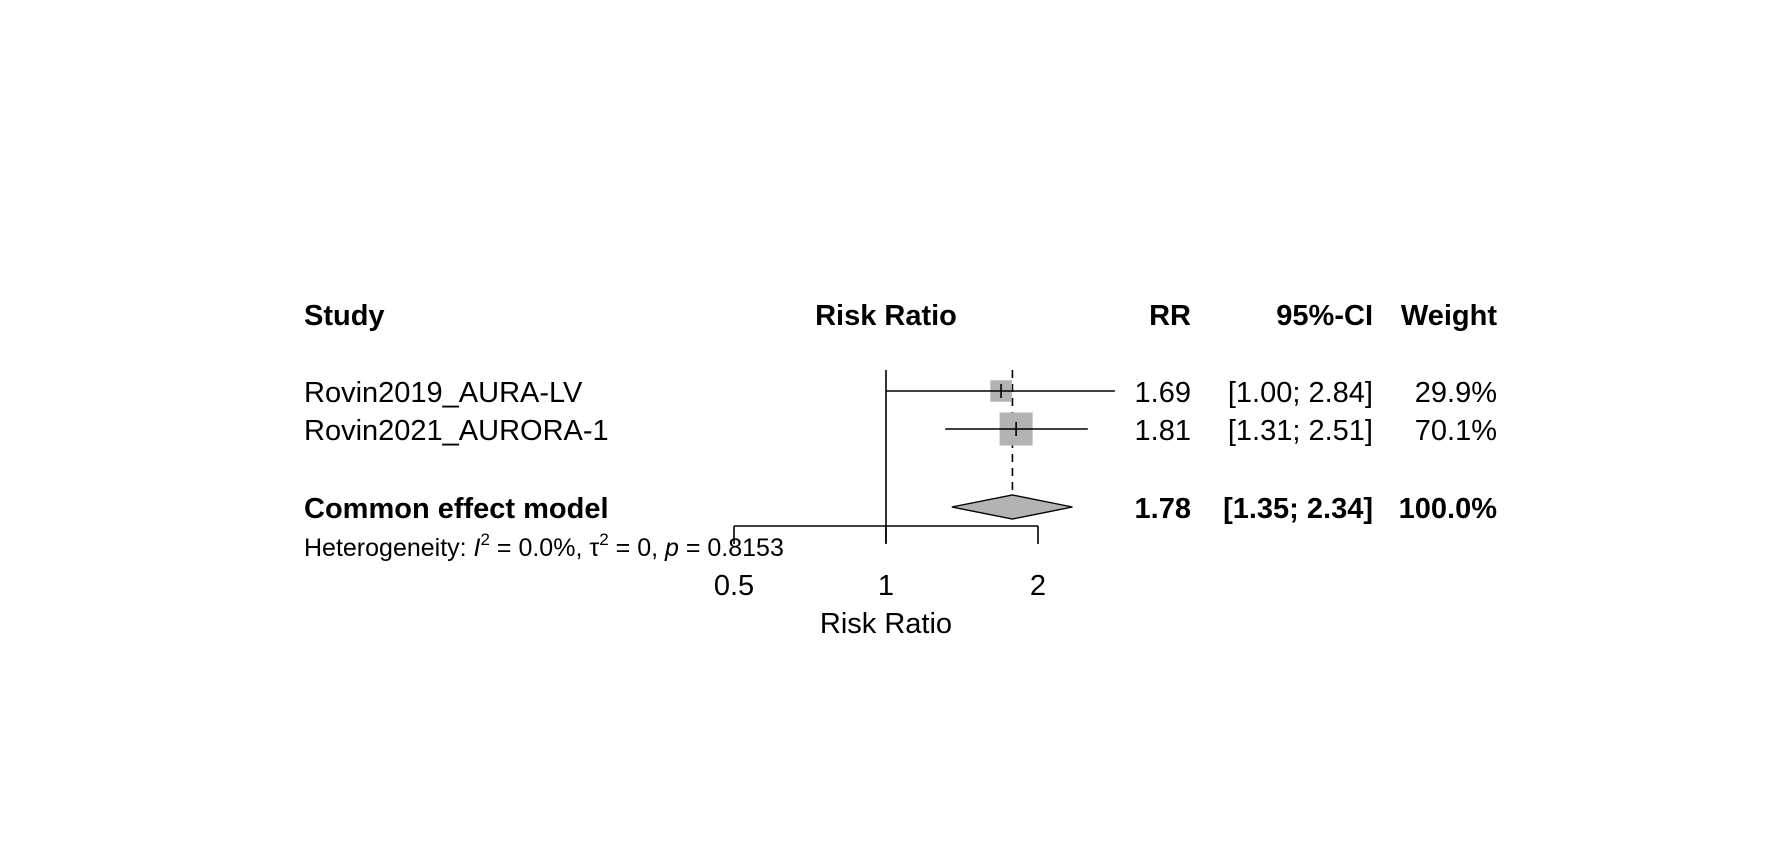  What do you see at coordinates (1324, 316) in the screenshot?
I see `header-ci: 95%-CI` at bounding box center [1324, 316].